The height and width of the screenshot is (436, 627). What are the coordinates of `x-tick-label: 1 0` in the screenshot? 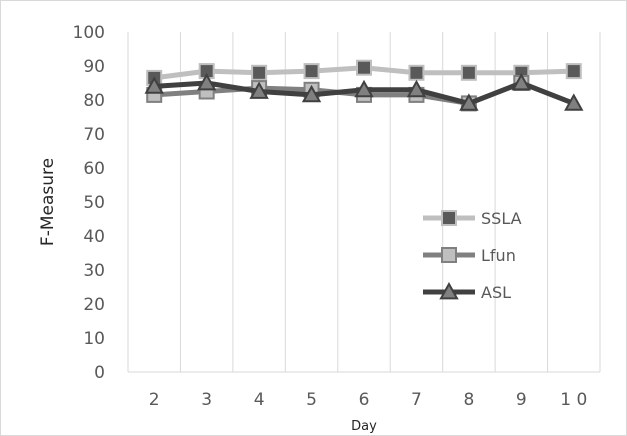 It's located at (573, 400).